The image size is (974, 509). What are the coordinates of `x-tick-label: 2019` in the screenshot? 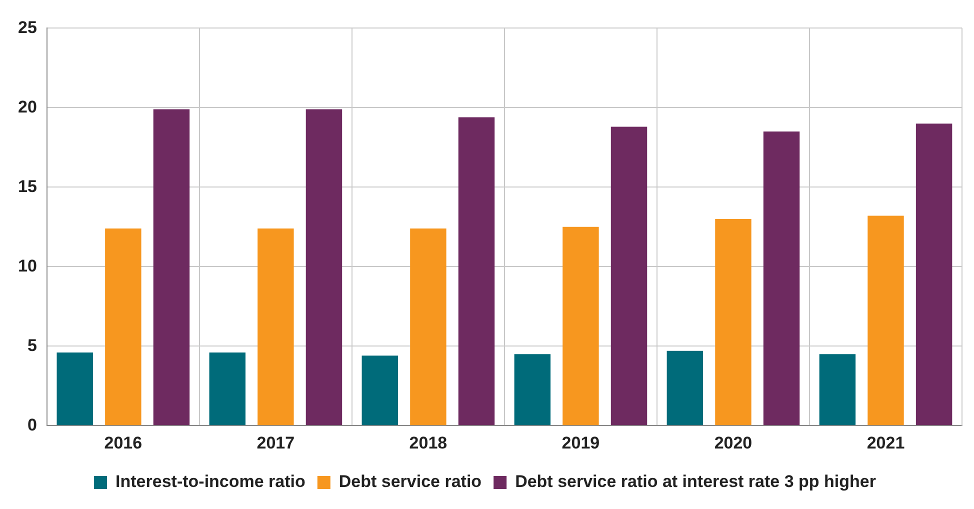 It's located at (581, 442).